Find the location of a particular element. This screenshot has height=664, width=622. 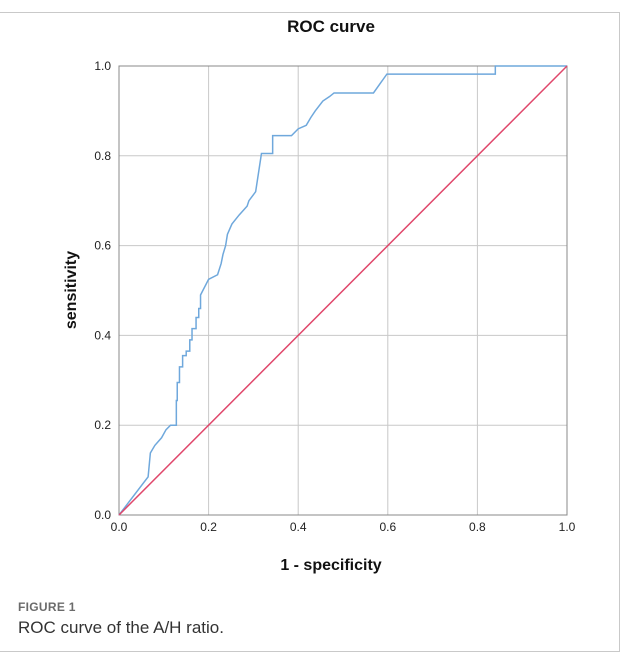

x-tick-labels: 0.0 0.2 0.4 0.6 0.8 1.0 is located at coordinates (343, 527).